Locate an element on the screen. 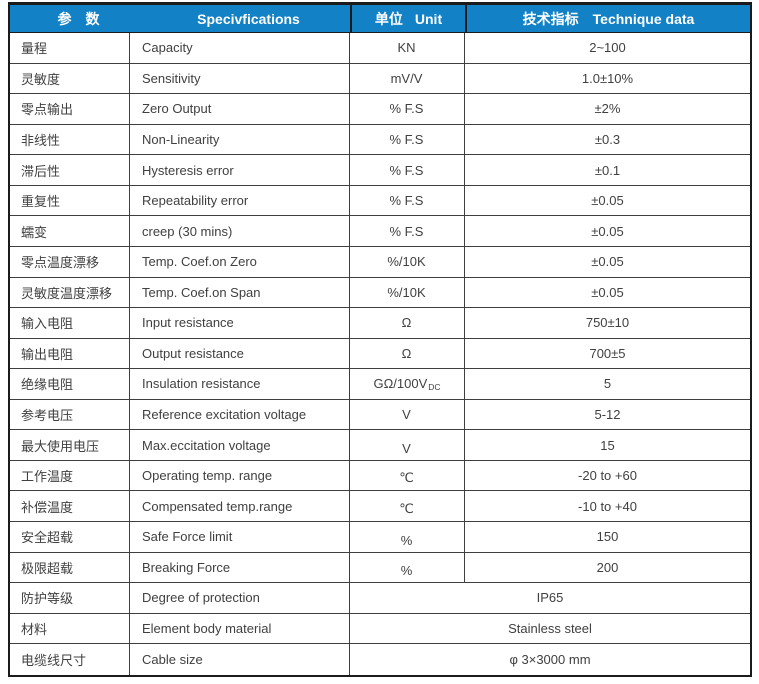 This screenshot has height=684, width=759. table-row: 工作温度 Operating temp. range ℃ -20 to +60 is located at coordinates (380, 476).